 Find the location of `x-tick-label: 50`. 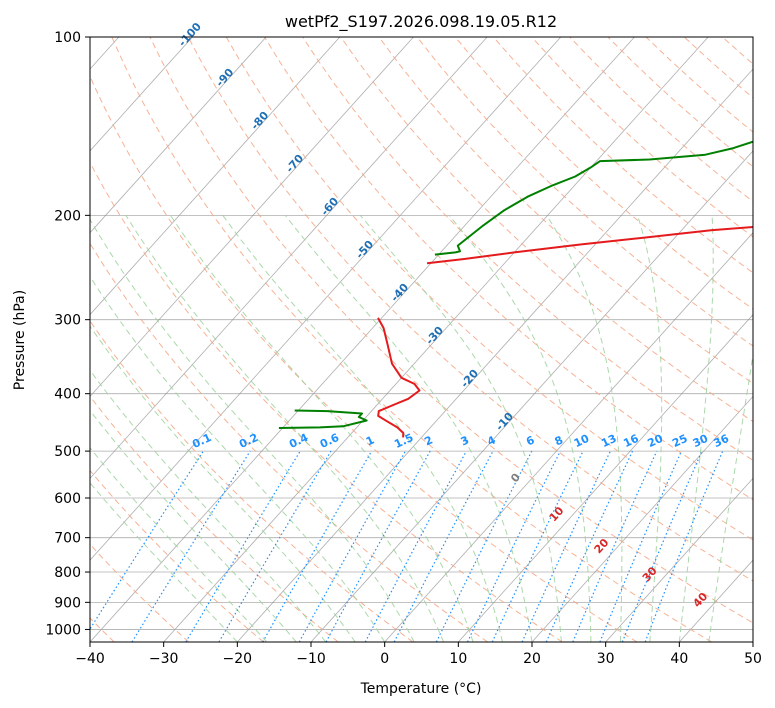

x-tick-label: 50 is located at coordinates (753, 659).